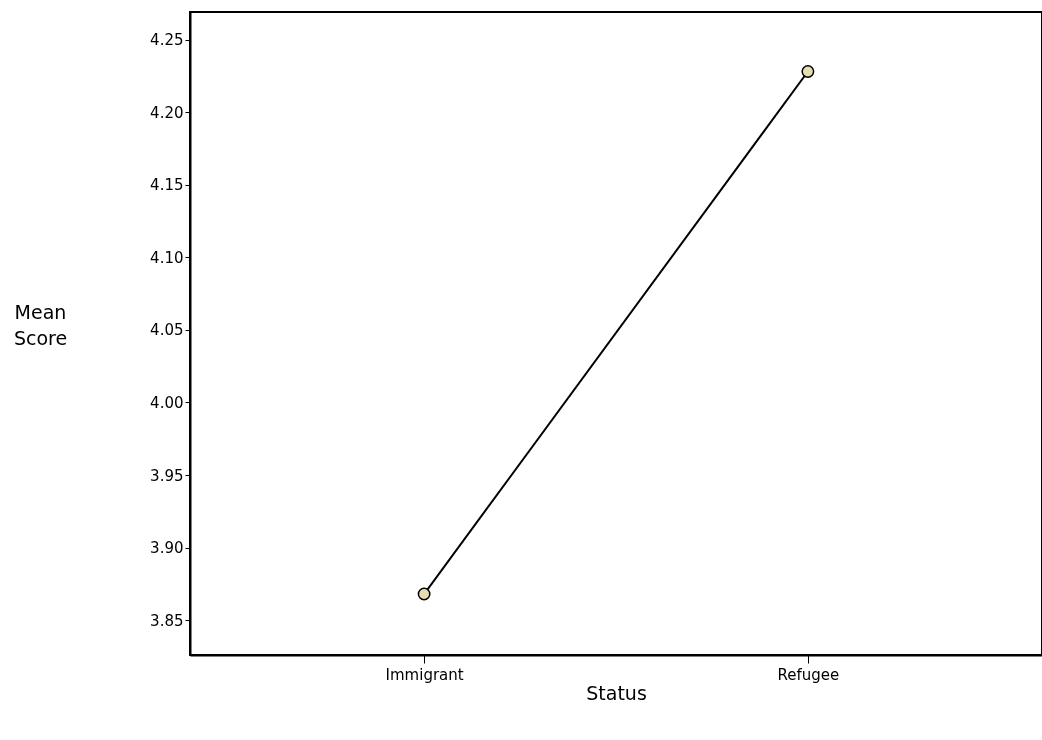 Image resolution: width=1042 pixels, height=740 pixels. What do you see at coordinates (167, 620) in the screenshot?
I see `y-tick-label: 3.85` at bounding box center [167, 620].